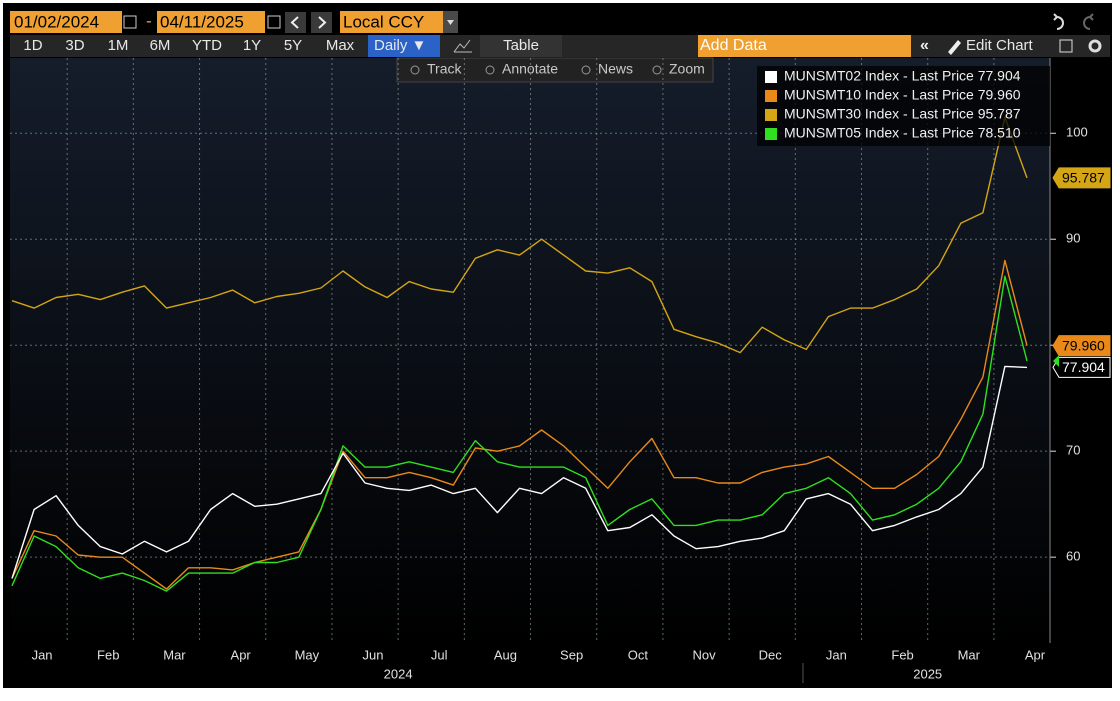 This screenshot has height=701, width=1120. I want to click on last-price-label: 77.904, so click(1083, 367).